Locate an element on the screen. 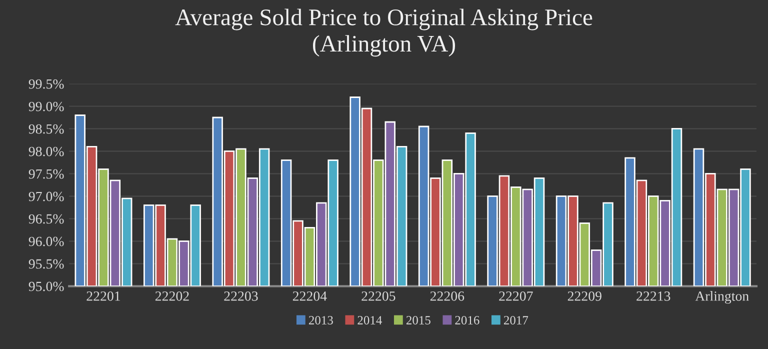 This screenshot has width=768, height=349. legend-label: 2016 is located at coordinates (467, 320).